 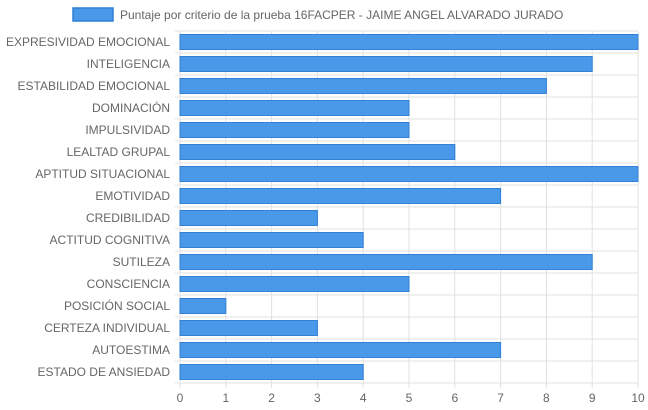 I want to click on y-tick-label: IMPULSIVIDAD, so click(x=127, y=130).